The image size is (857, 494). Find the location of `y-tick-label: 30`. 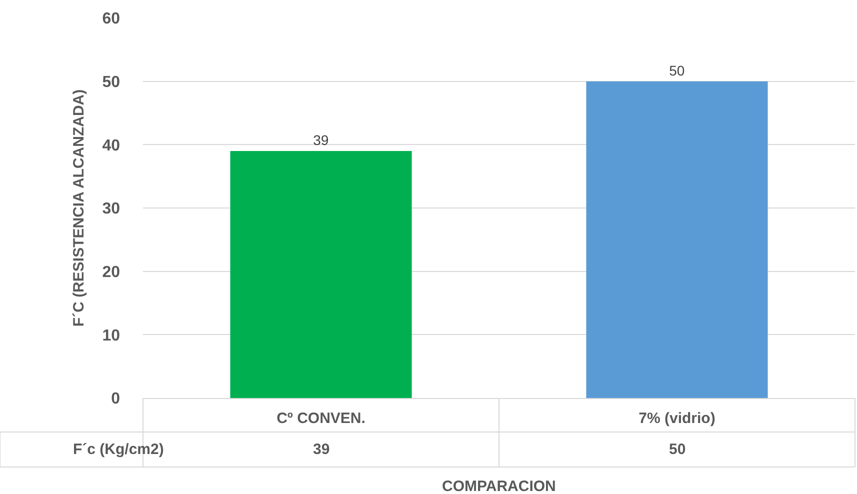

y-tick-label: 30 is located at coordinates (111, 209).